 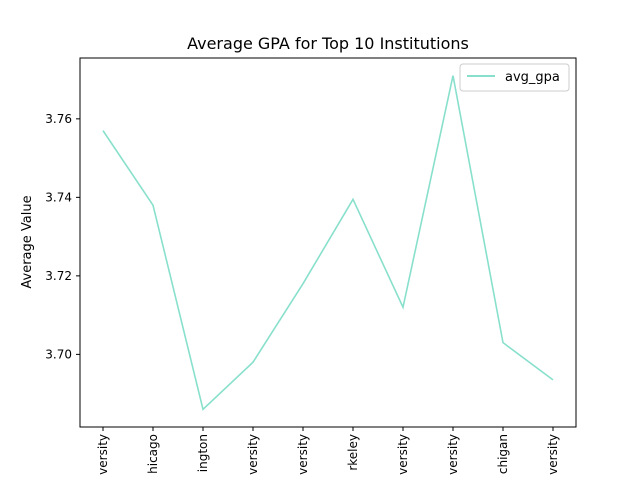 I want to click on legend-label: avg_gpa, so click(x=532, y=77).